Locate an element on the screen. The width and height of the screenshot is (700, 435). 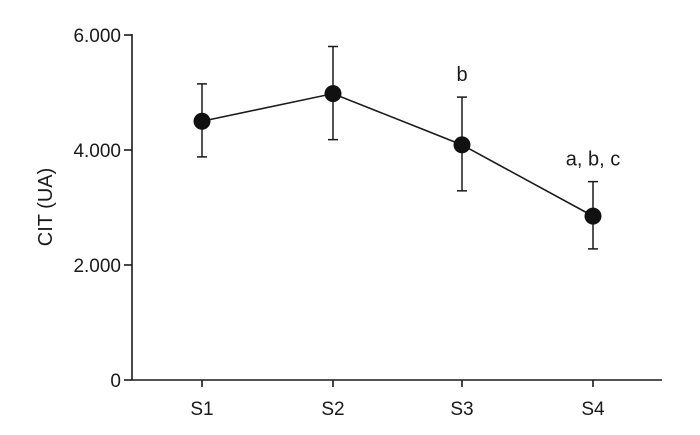
x-tick-label: S3 is located at coordinates (461, 409).